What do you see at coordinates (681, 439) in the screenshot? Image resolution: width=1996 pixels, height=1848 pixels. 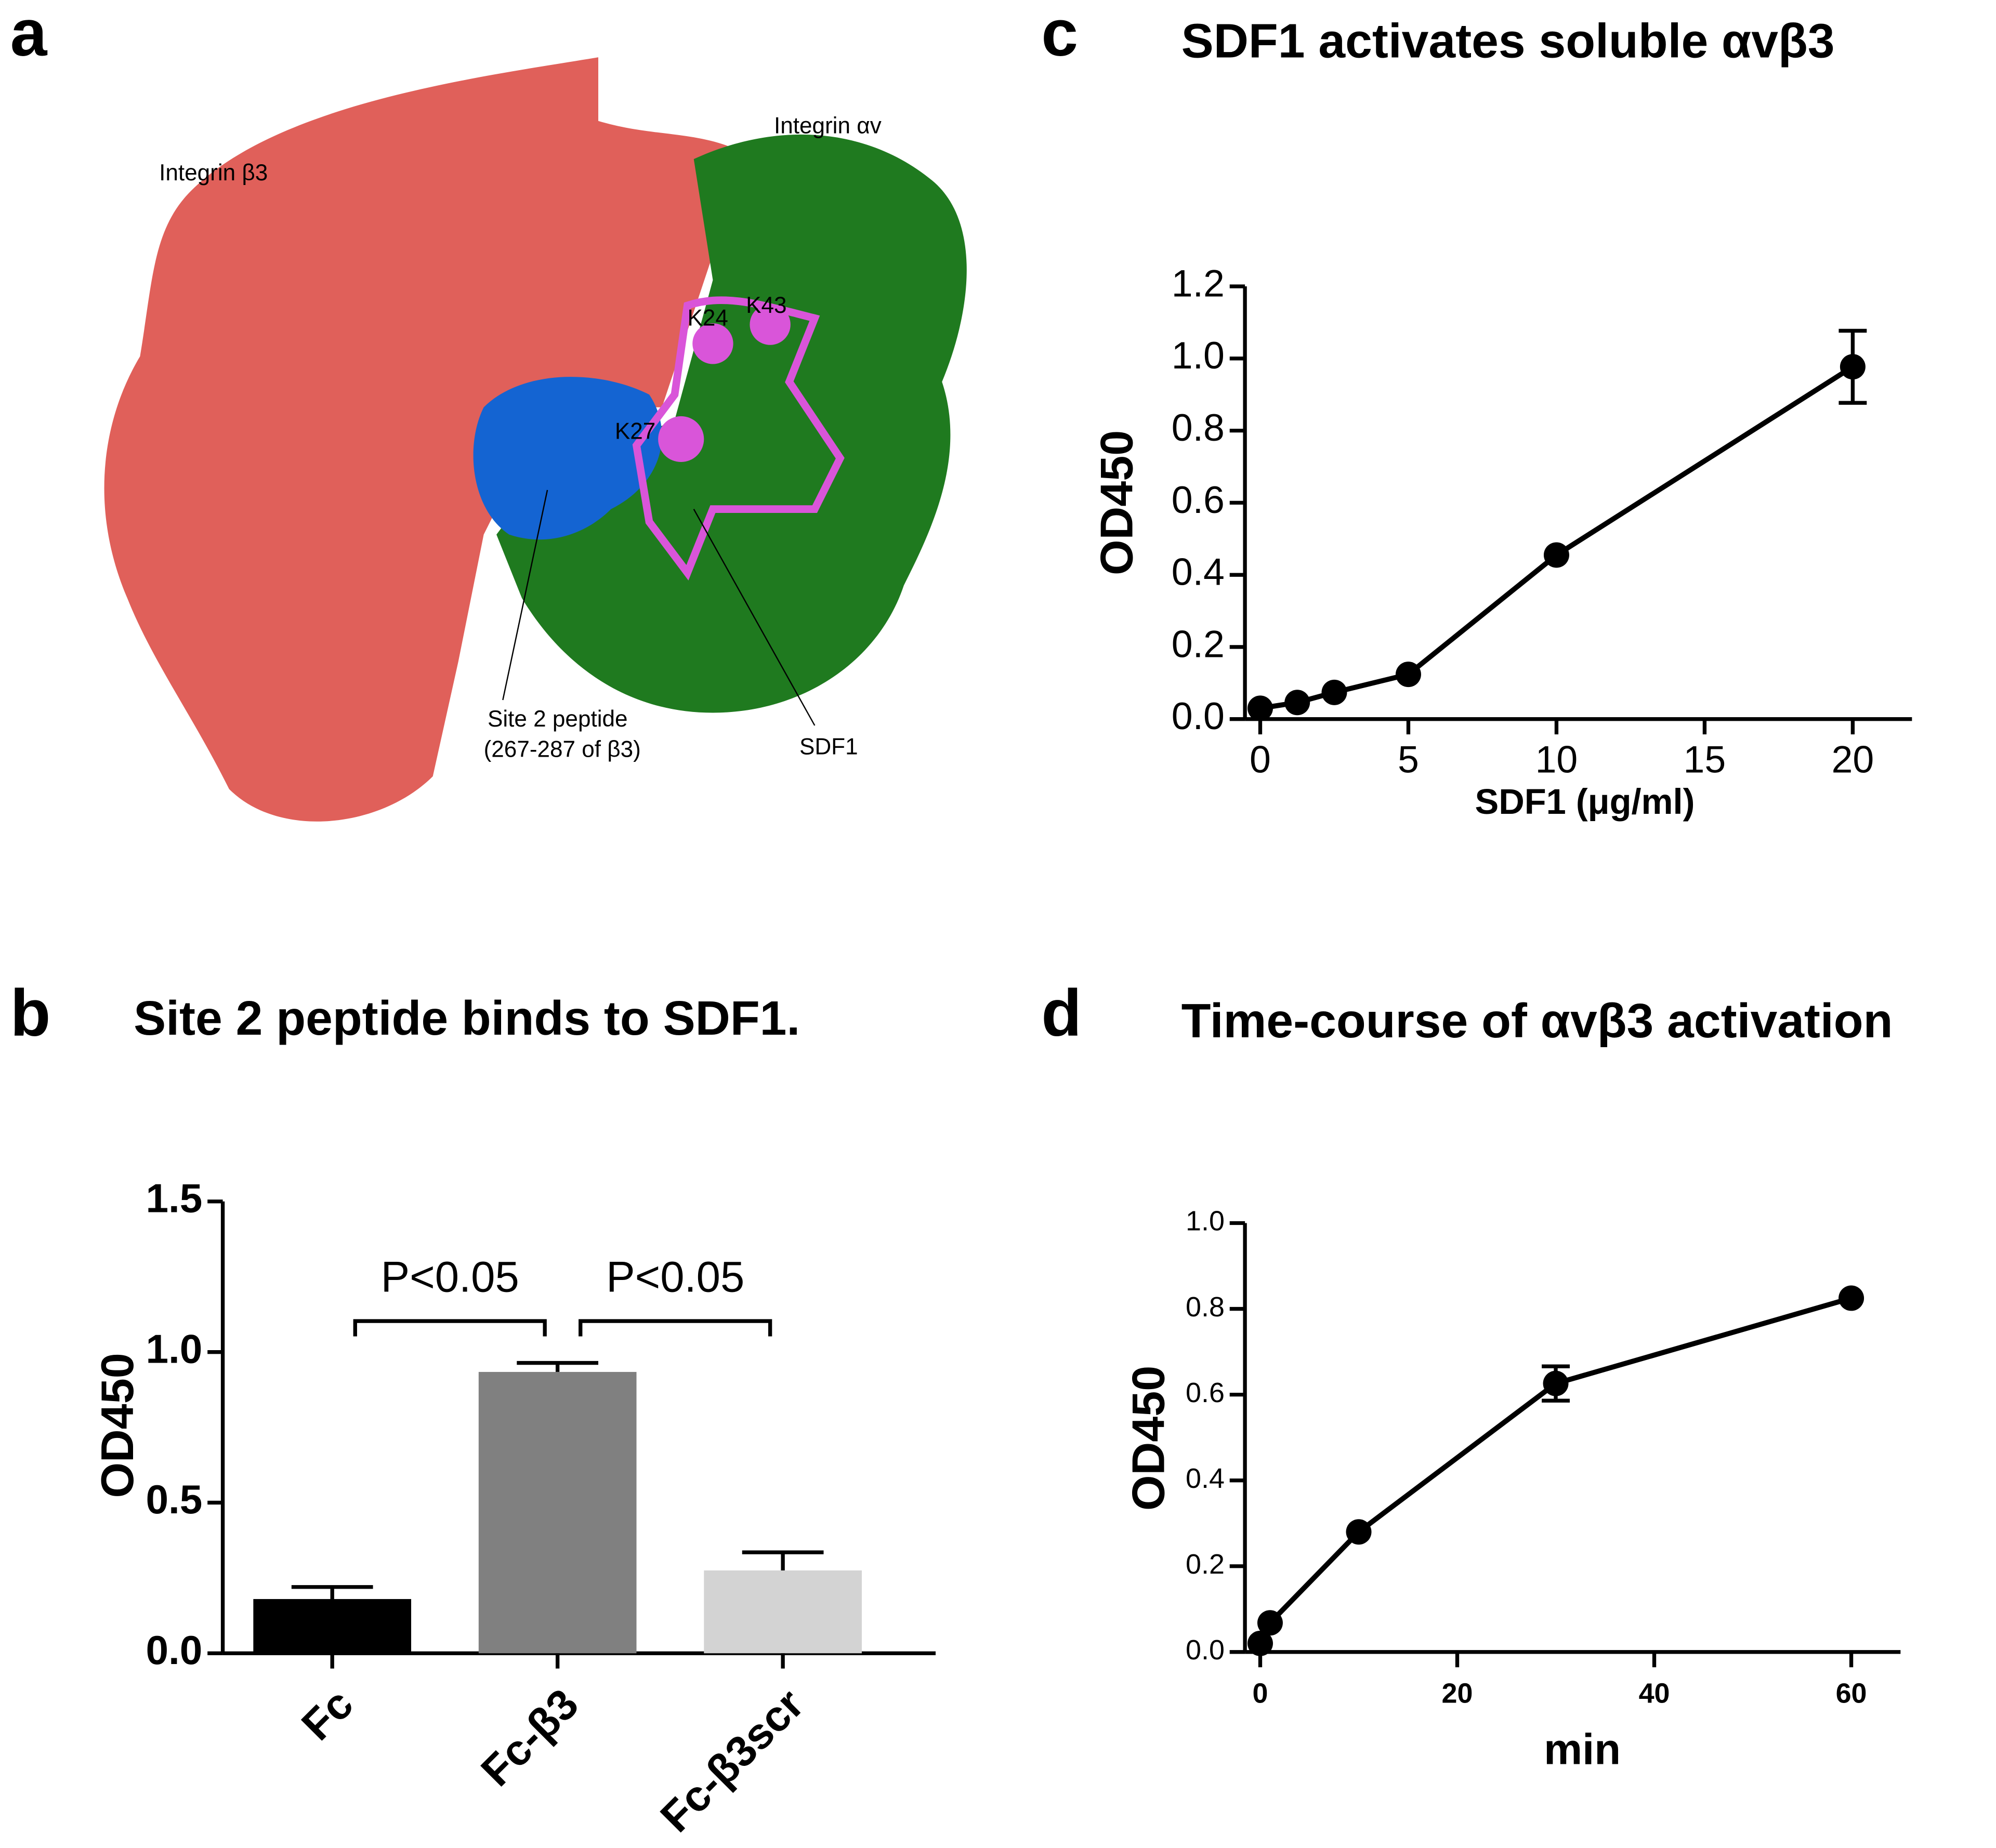 I see `k27-atom` at bounding box center [681, 439].